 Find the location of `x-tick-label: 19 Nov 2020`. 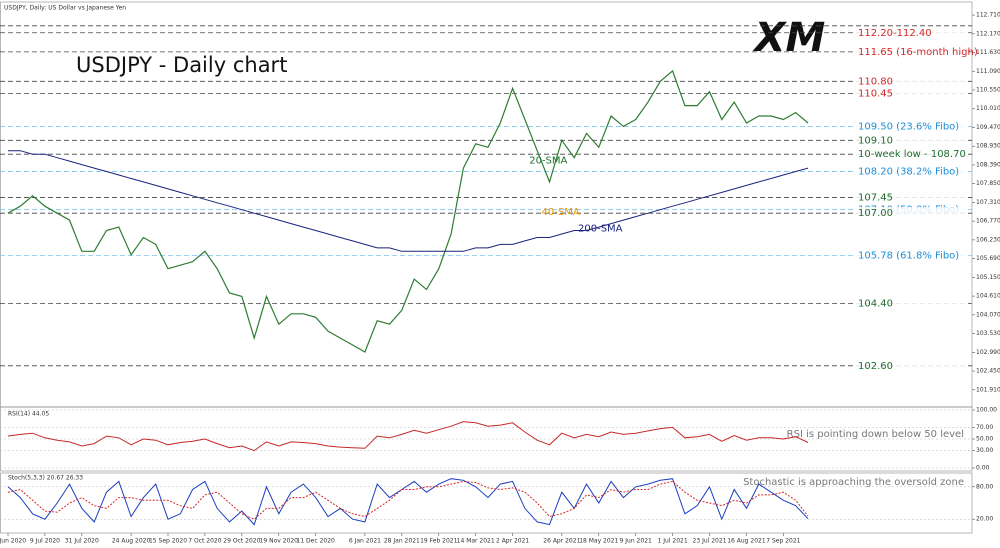

x-tick-label: 19 Nov 2020 is located at coordinates (279, 541).